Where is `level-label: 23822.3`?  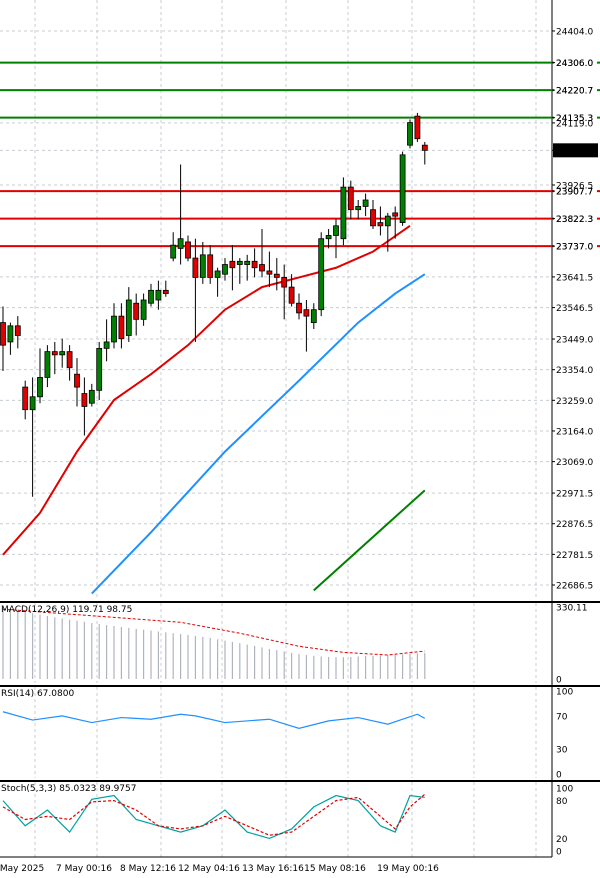 level-label: 23822.3 is located at coordinates (574, 220).